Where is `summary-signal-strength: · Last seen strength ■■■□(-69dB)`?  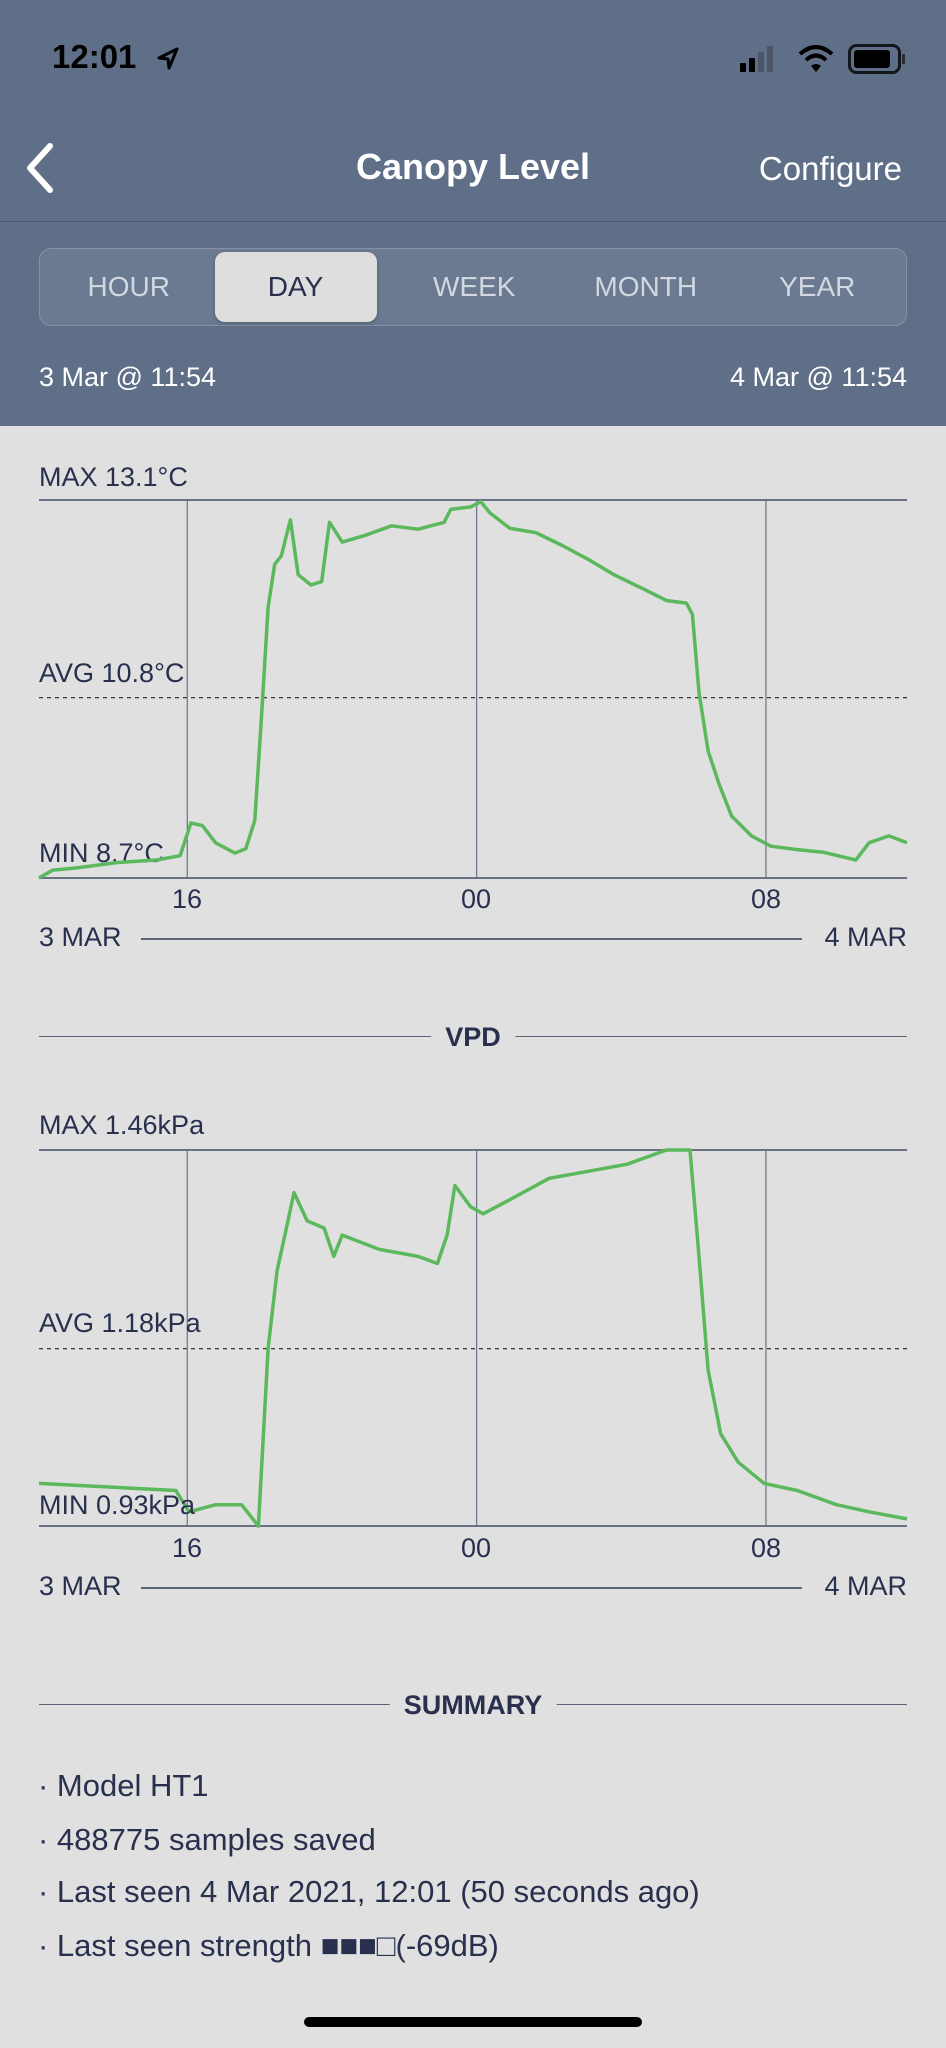 summary-signal-strength: · Last seen strength ■■■□(-69dB) is located at coordinates (268, 1945).